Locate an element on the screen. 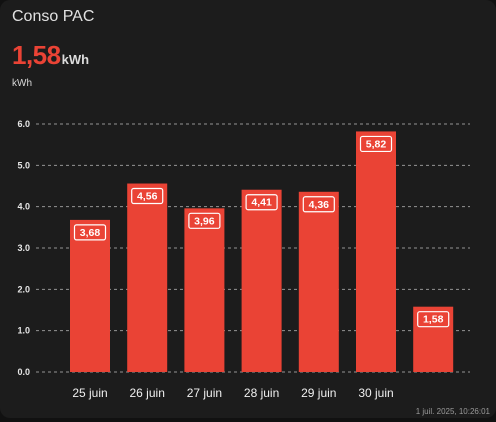 The image size is (496, 422). data-label: 3,96 is located at coordinates (204, 221).